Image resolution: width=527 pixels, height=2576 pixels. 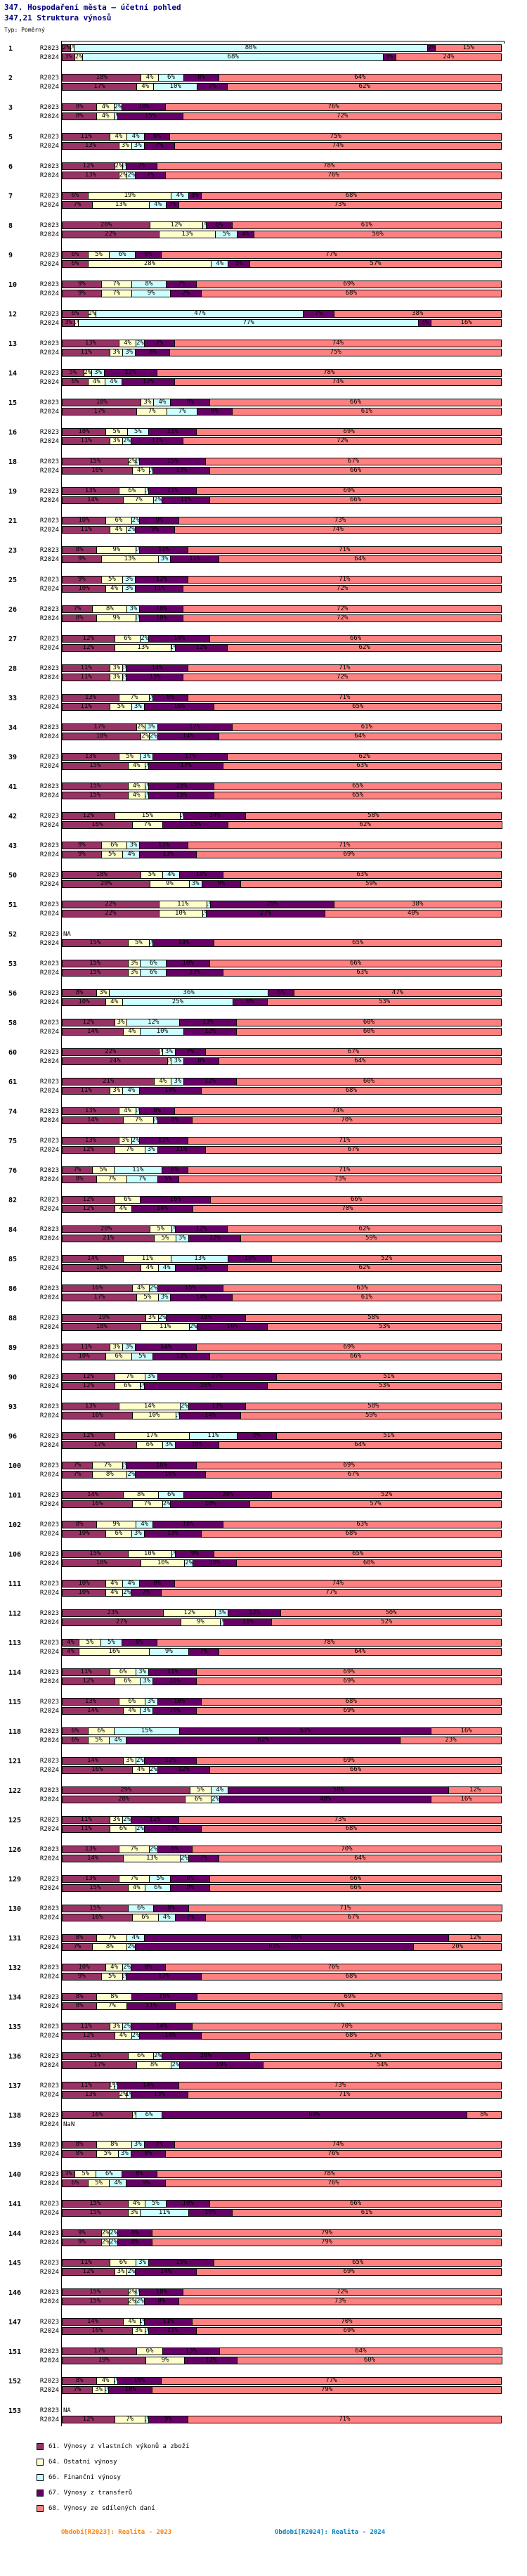 What do you see at coordinates (272, 904) in the screenshot?
I see `bar-segment-67: 28%` at bounding box center [272, 904].